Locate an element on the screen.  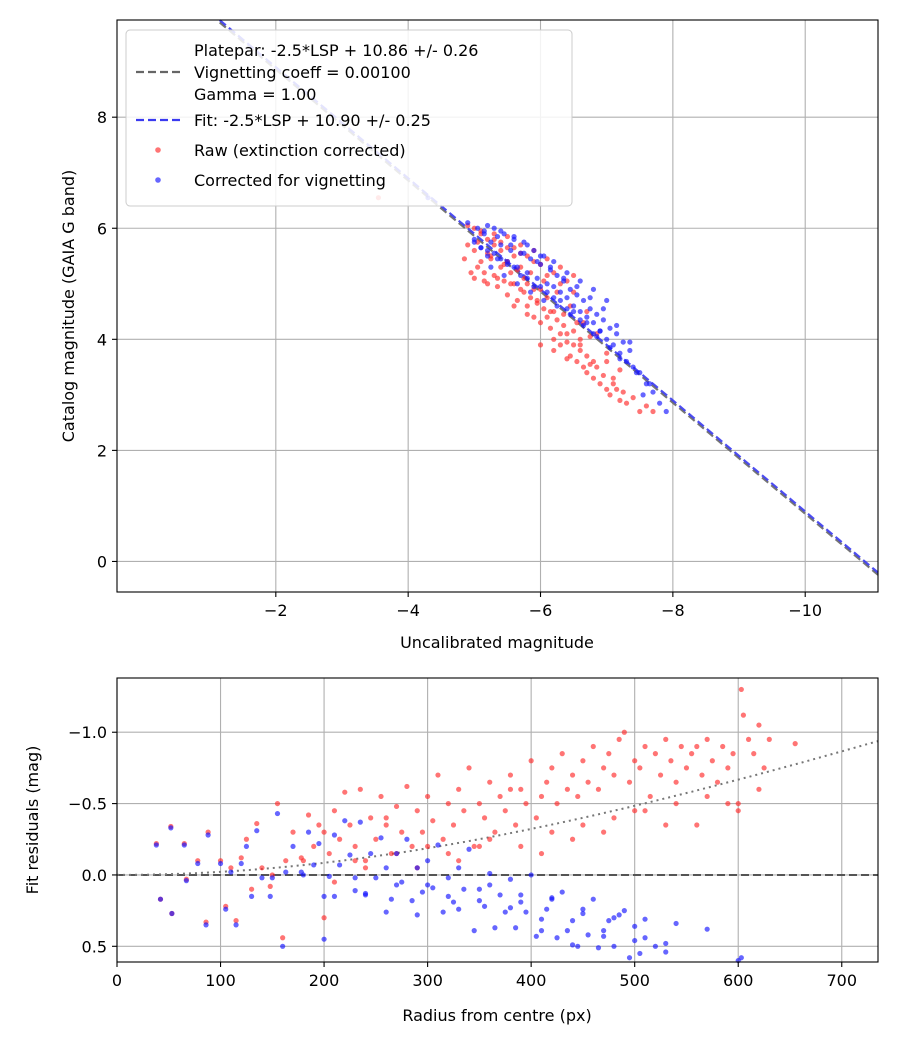
legend-entry-label: Gamma = 1.00 is located at coordinates (255, 94).